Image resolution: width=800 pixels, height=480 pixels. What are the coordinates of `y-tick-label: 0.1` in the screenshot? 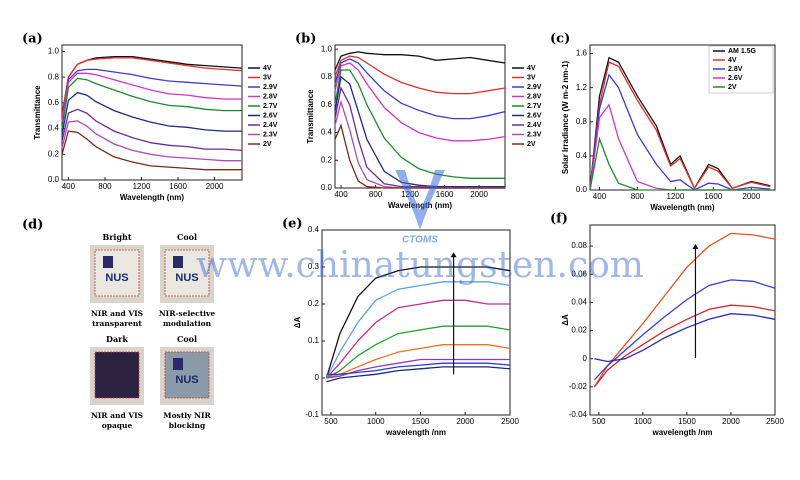 It's located at (314, 340).